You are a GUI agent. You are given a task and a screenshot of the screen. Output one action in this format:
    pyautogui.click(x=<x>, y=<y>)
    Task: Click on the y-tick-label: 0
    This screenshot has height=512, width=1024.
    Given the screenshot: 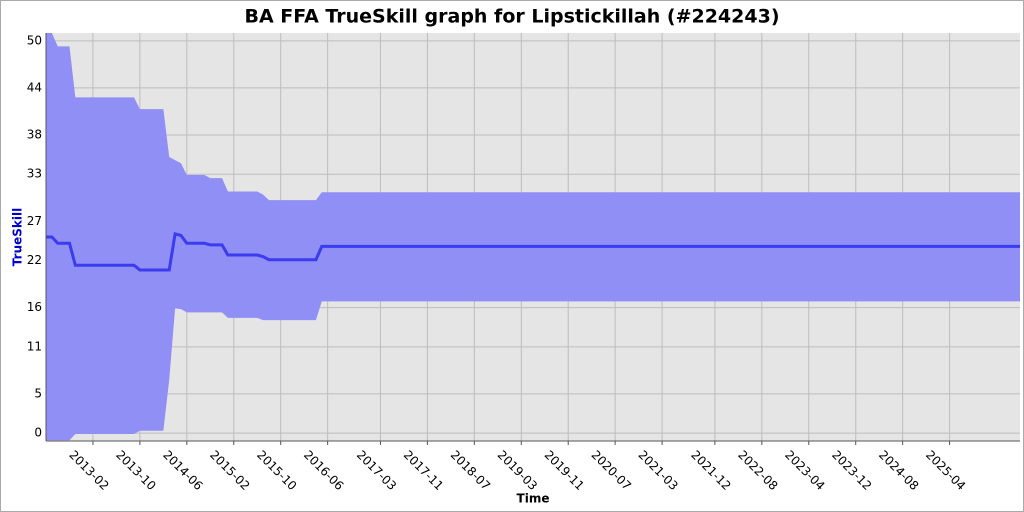 What is the action you would take?
    pyautogui.click(x=38, y=433)
    